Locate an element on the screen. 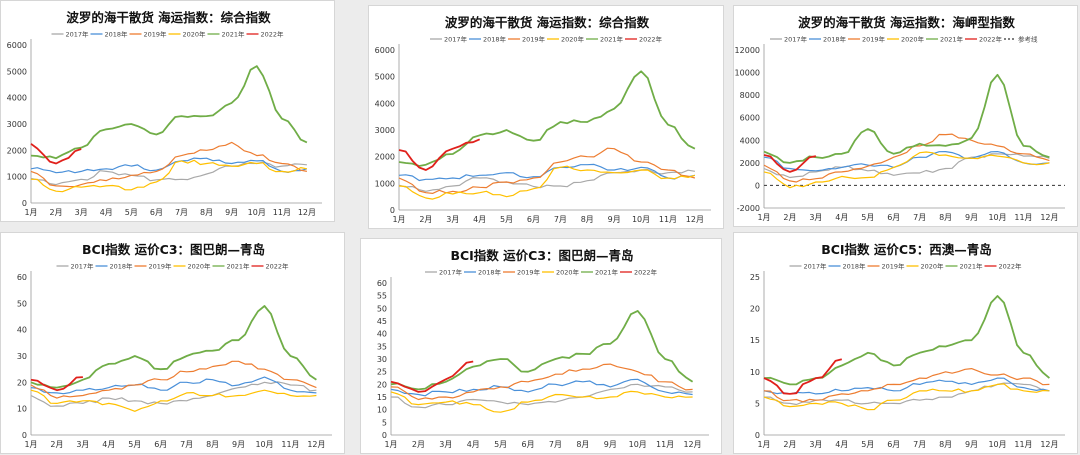 The height and width of the screenshot is (455, 1080). y-tick-label: 35 is located at coordinates (382, 346).